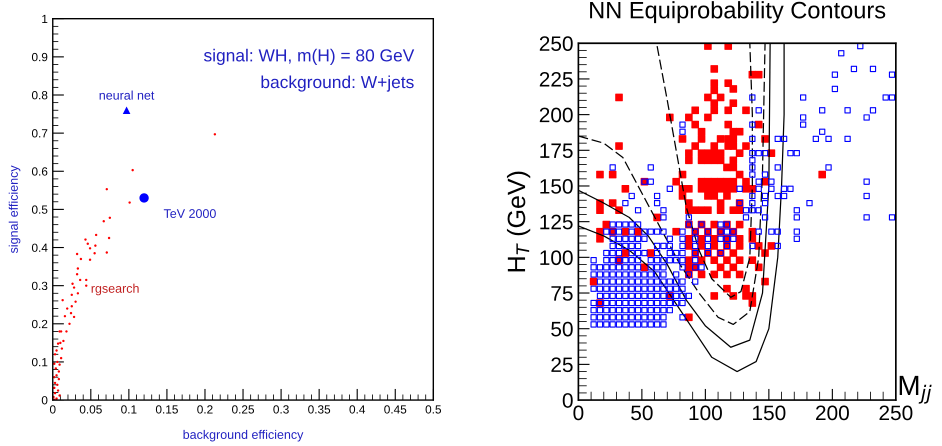  What do you see at coordinates (115, 290) in the screenshot?
I see `annotation: rgsearch` at bounding box center [115, 290].